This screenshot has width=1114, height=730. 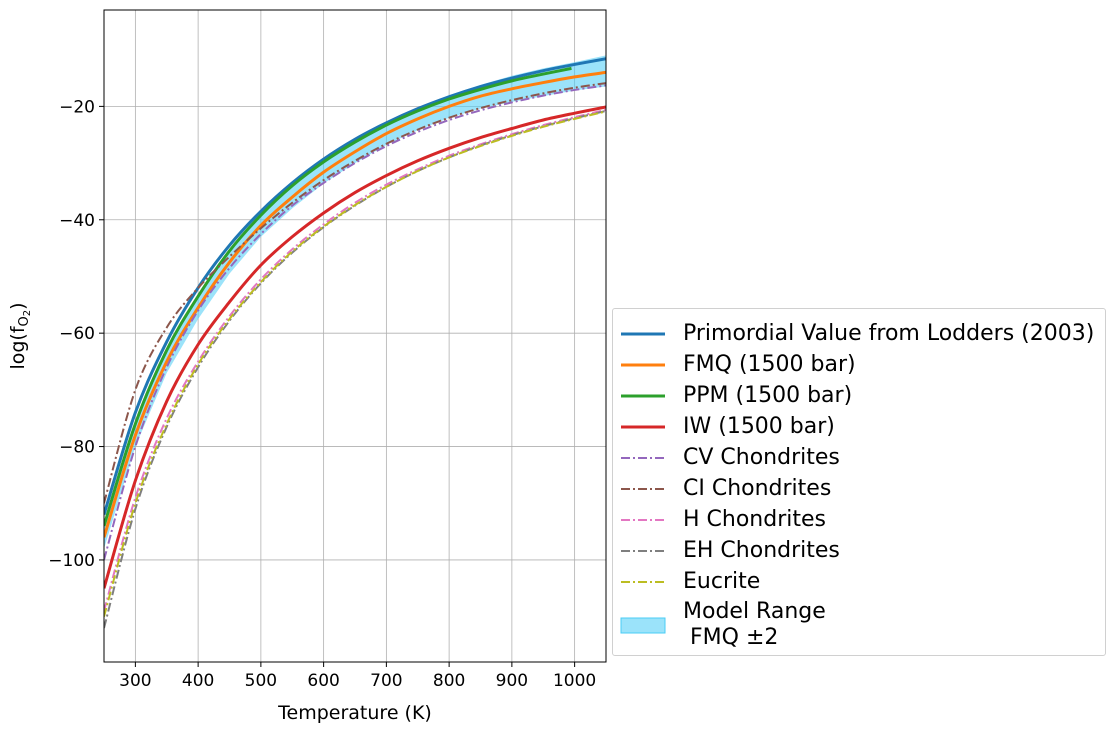 I want to click on x-tick-label: 500, so click(x=261, y=681).